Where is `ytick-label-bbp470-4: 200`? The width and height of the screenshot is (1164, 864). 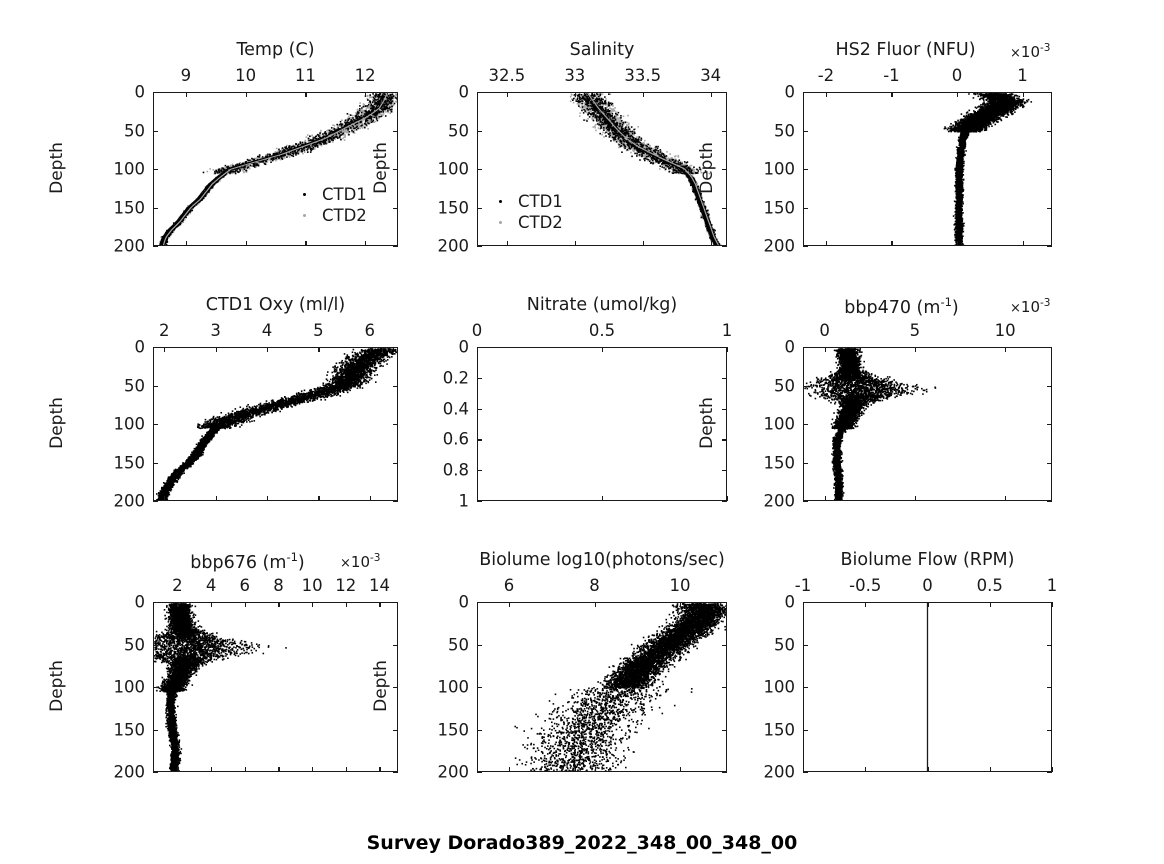 ytick-label-bbp470-4: 200 is located at coordinates (768, 501).